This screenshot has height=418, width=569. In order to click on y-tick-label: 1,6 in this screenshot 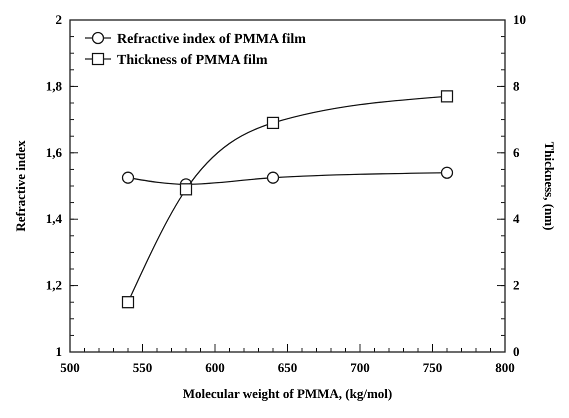, I will do `click(54, 152)`.